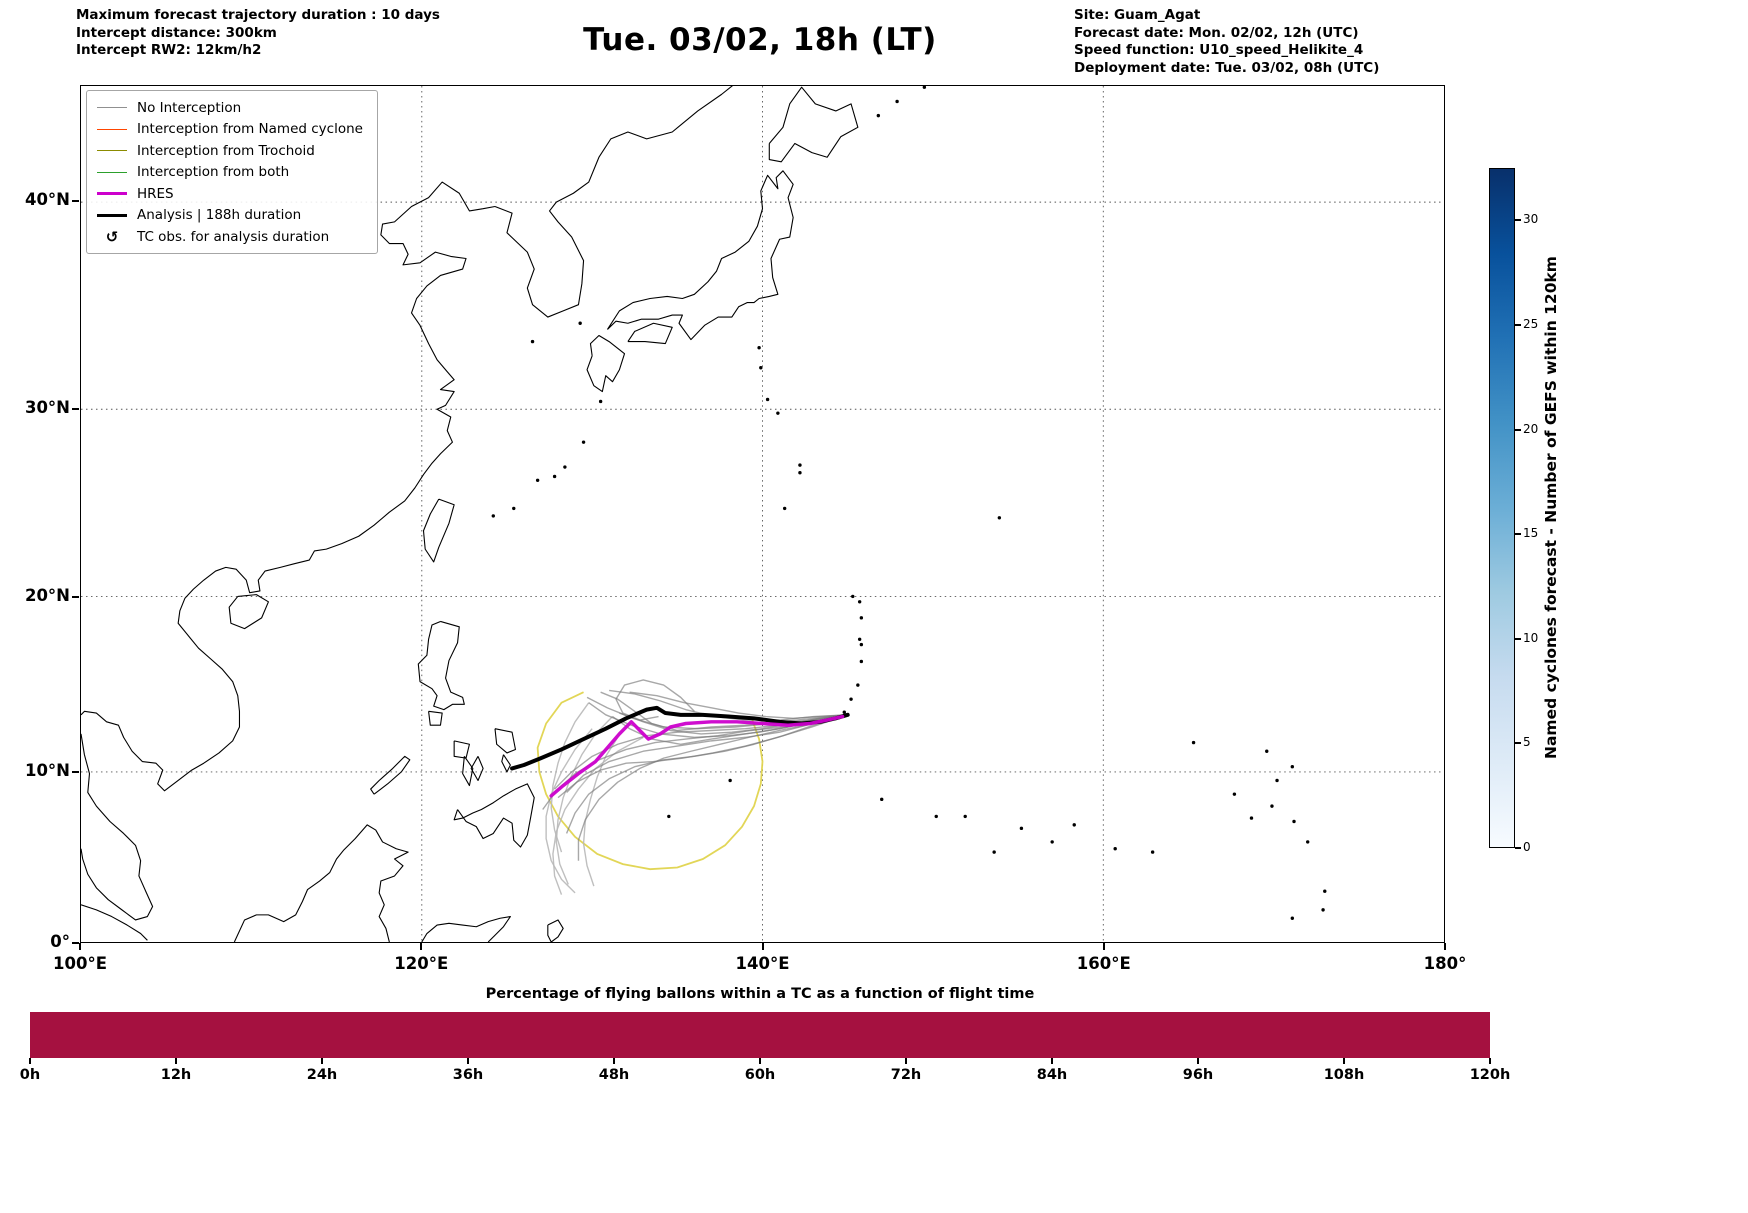 This screenshot has height=1213, width=1748. I want to click on legend-item: Interception from Named cyclone, so click(230, 129).